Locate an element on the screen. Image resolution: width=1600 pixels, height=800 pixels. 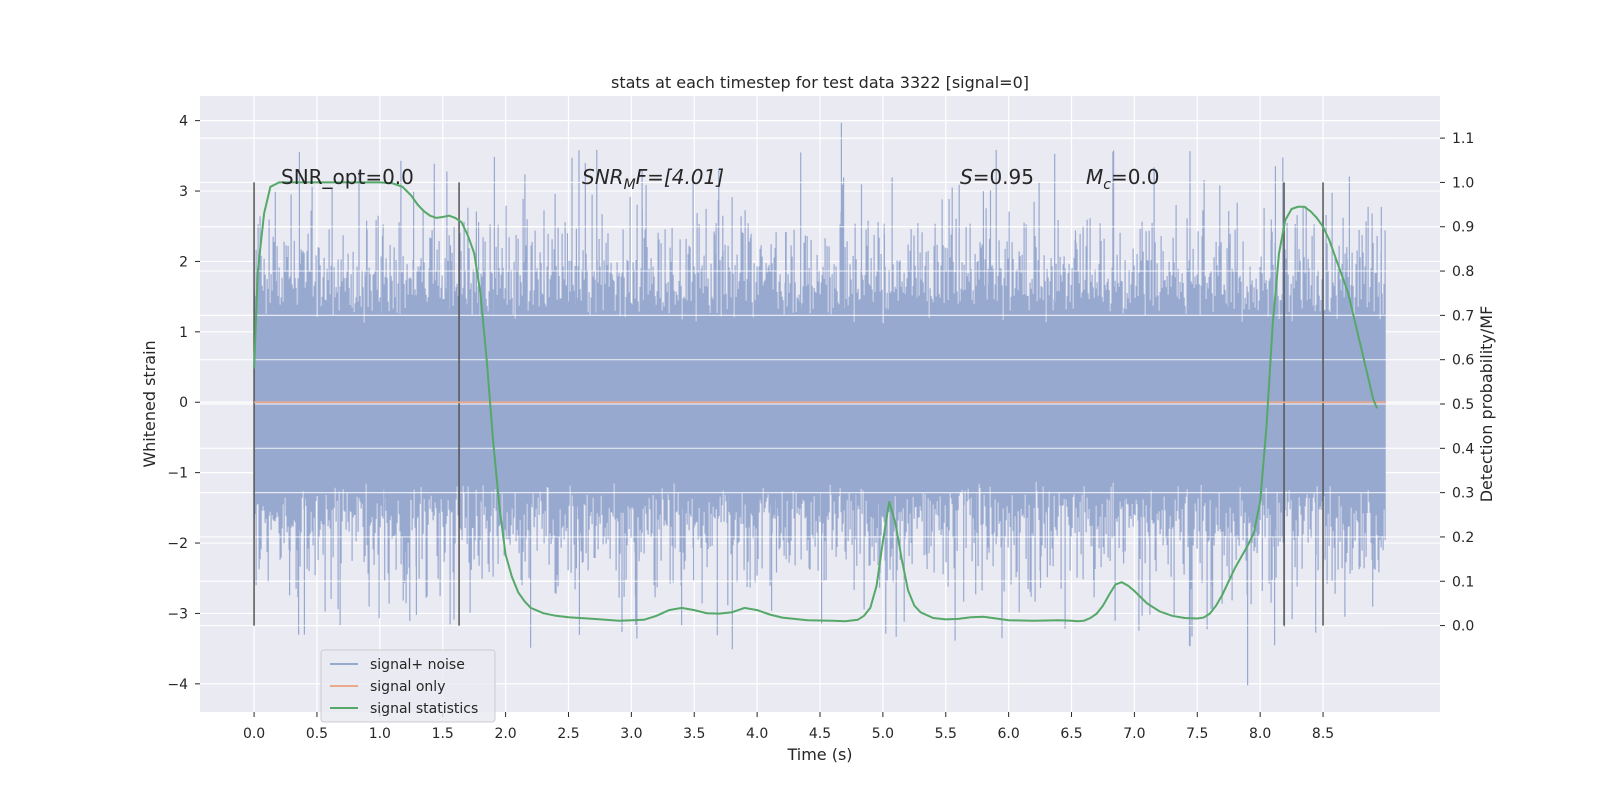
y2-tick-label: 0.9 is located at coordinates (1463, 228).